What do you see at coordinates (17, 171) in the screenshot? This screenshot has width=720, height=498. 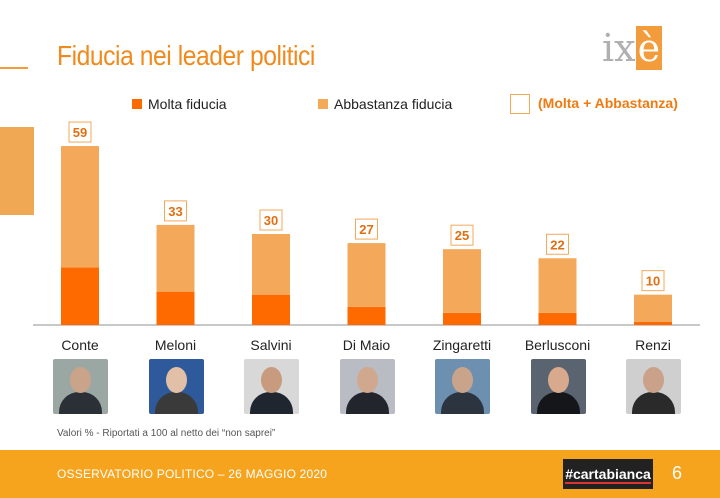 I see `side-decoration` at bounding box center [17, 171].